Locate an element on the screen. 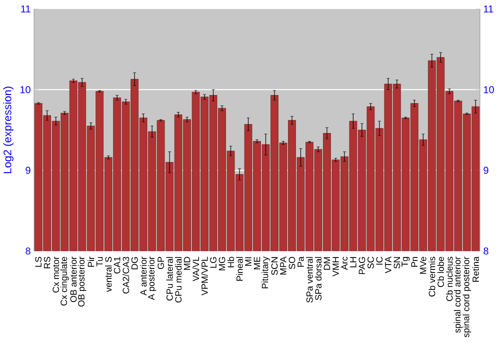 This screenshot has height=350, width=500. x-tick-label: CPu medial is located at coordinates (178, 280).